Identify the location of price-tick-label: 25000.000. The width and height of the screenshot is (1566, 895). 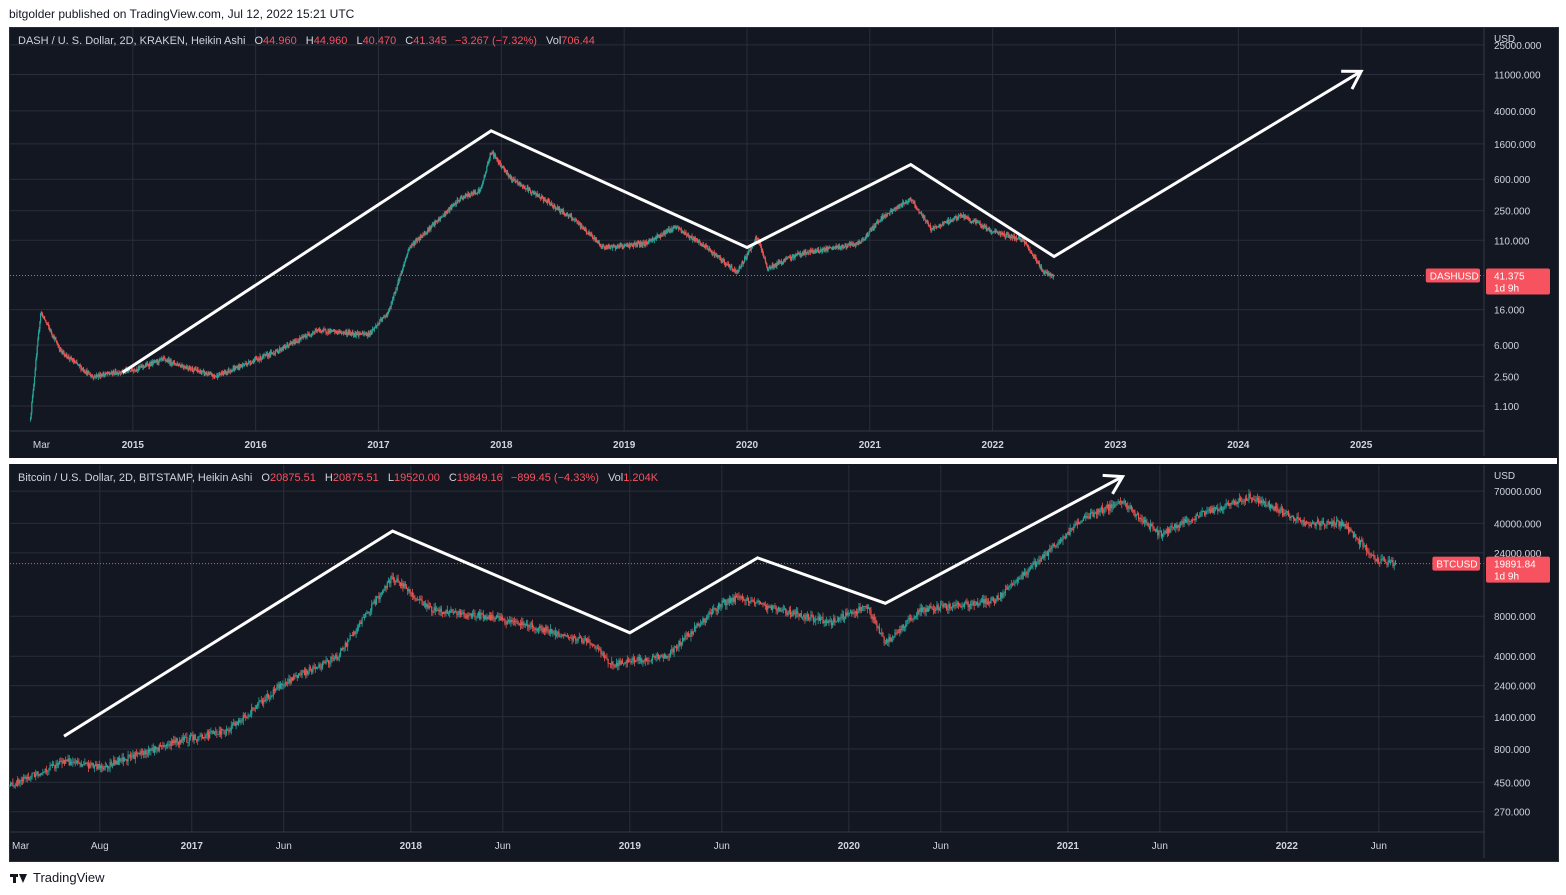
(1518, 46).